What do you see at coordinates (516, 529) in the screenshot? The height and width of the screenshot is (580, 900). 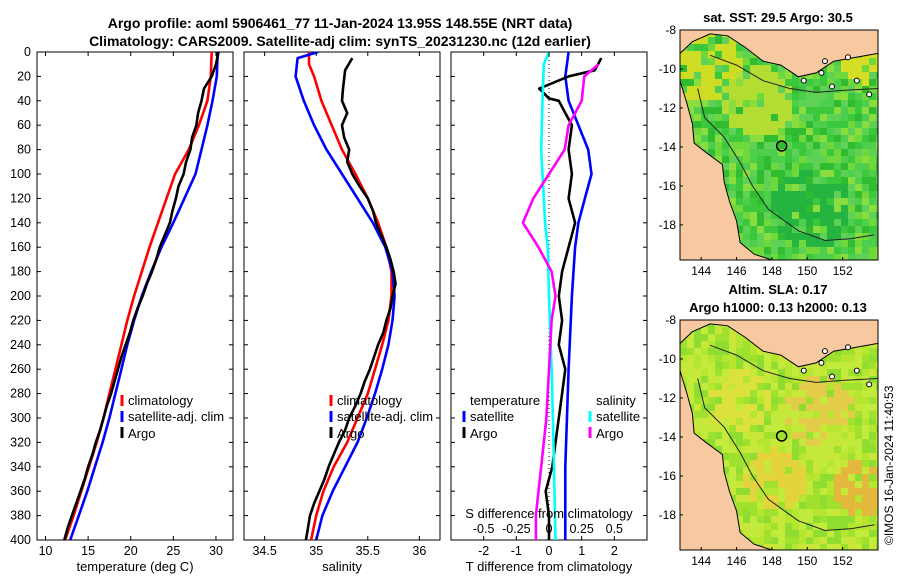 I see `s-difference-tick-label: -0.25` at bounding box center [516, 529].